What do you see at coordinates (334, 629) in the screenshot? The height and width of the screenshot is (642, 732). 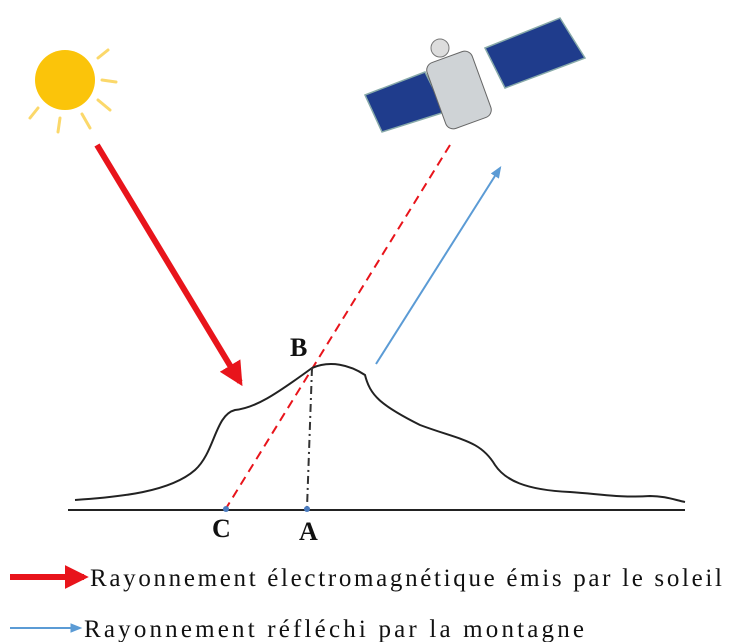 I see `legend-text: Rayonnement réfléchi par la montagne` at bounding box center [334, 629].